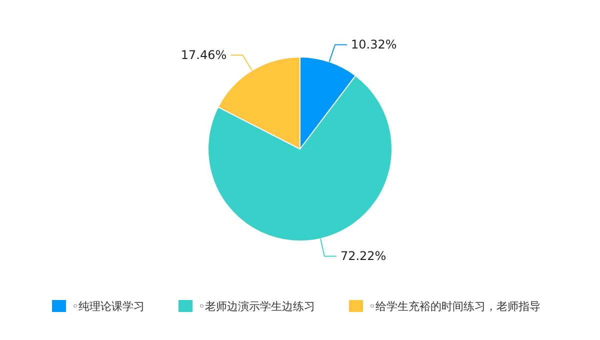 This screenshot has width=600, height=340. Describe the element at coordinates (203, 55) in the screenshot. I see `data-label: 17.46%` at that location.